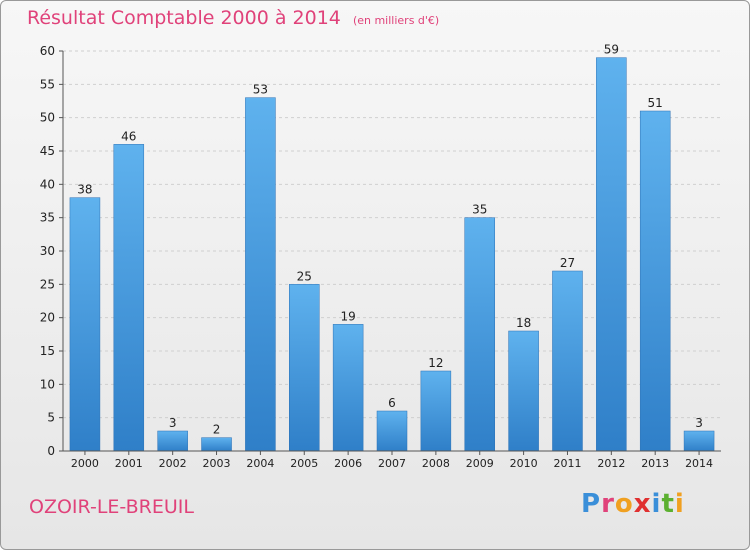  Describe the element at coordinates (51, 418) in the screenshot. I see `y-tick-label: 5` at that location.